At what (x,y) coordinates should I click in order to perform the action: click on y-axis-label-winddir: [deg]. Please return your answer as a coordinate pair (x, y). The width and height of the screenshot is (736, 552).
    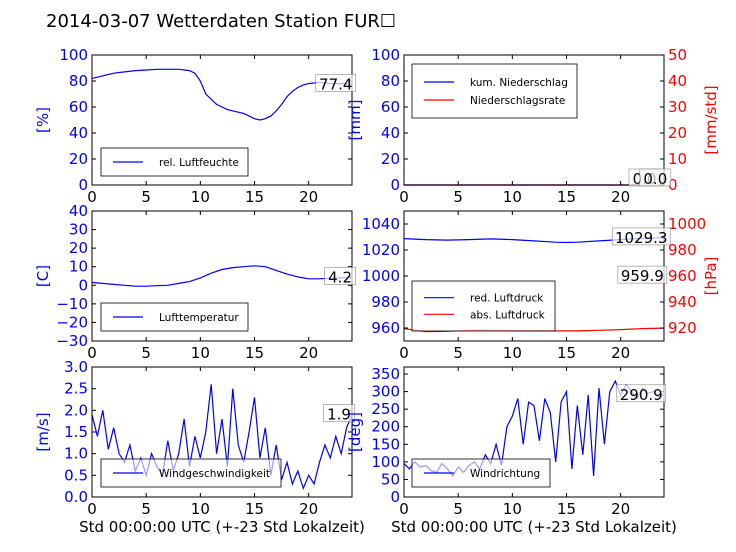
    Looking at the image, I should click on (355, 432).